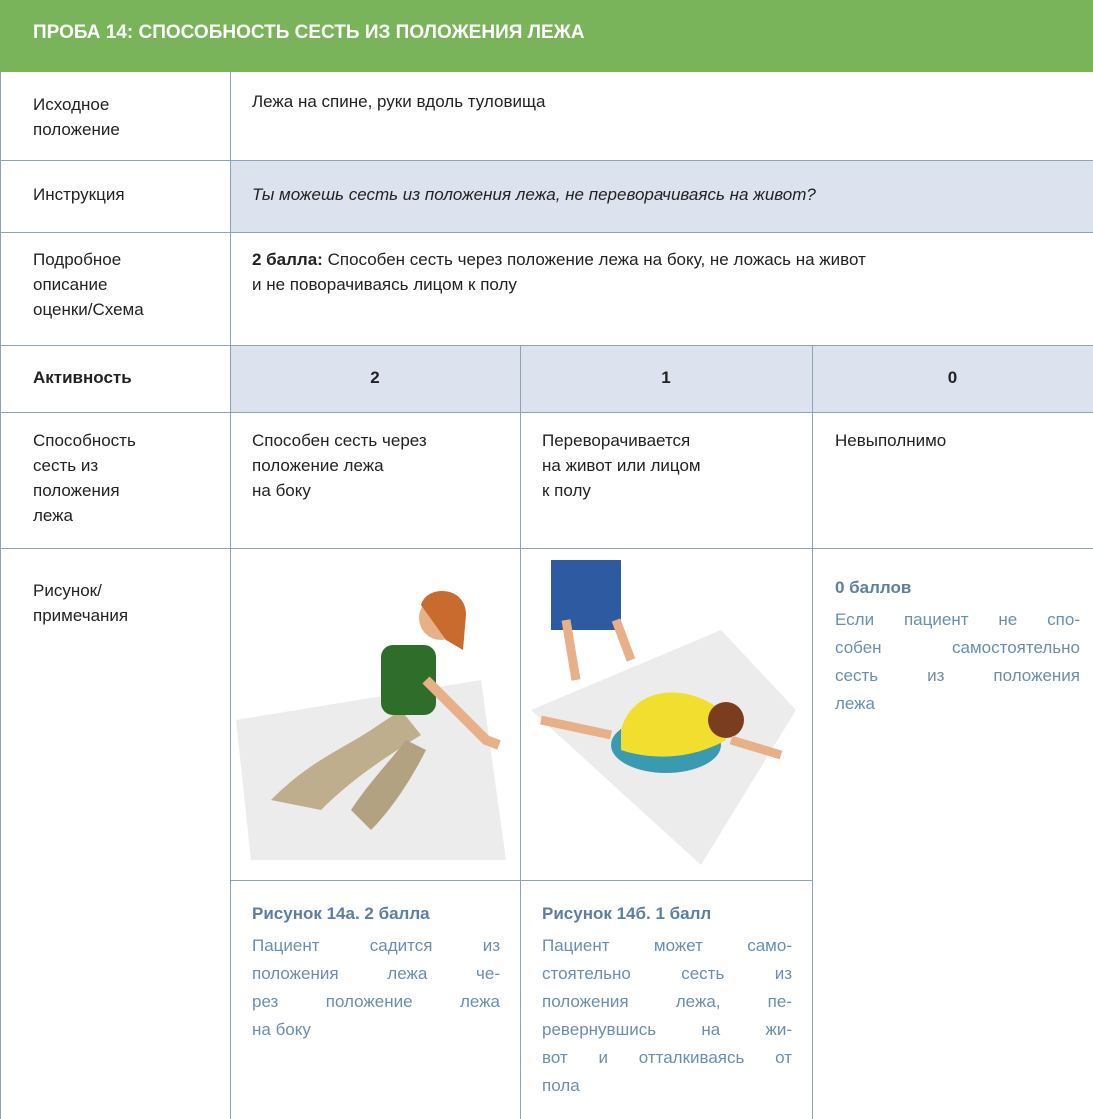  I want to click on cell: Переворачивается на живот или лицом к полу, so click(621, 465).